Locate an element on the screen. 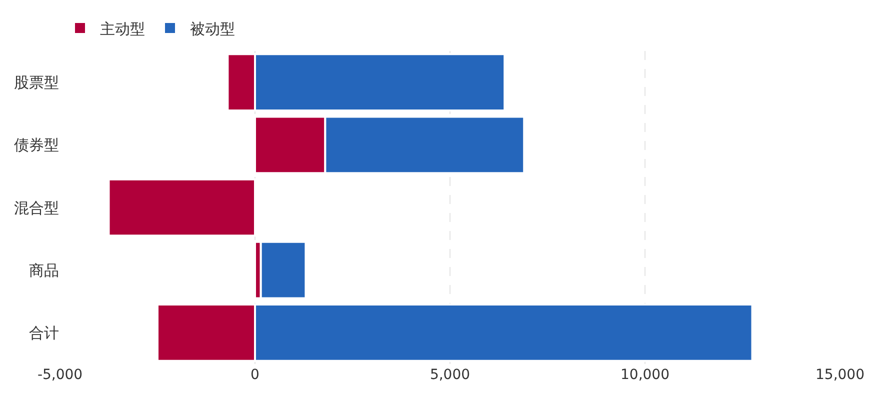 The image size is (875, 394). legend-label: 被动型 is located at coordinates (212, 29).